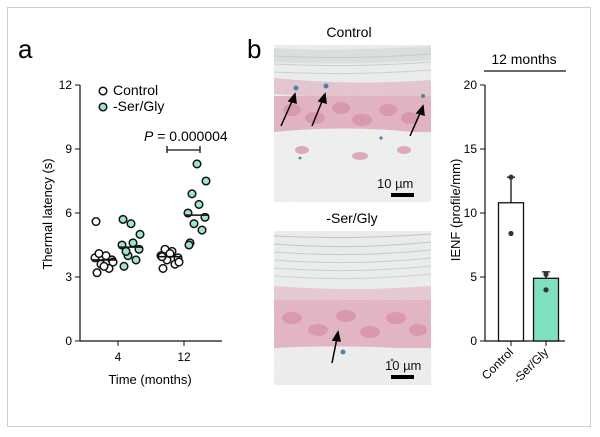  What do you see at coordinates (68, 341) in the screenshot?
I see `y-tick-label: 0` at bounding box center [68, 341].